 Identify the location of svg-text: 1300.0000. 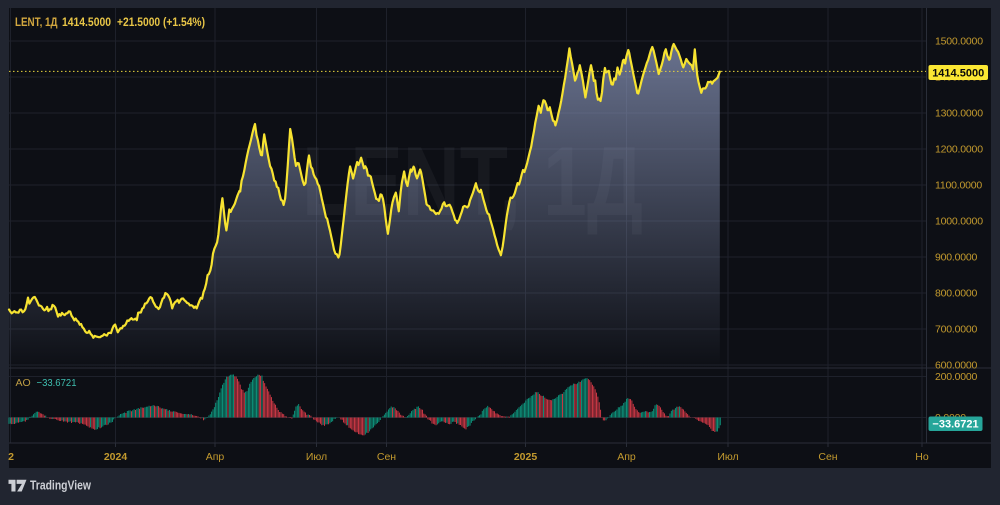
(959, 114).